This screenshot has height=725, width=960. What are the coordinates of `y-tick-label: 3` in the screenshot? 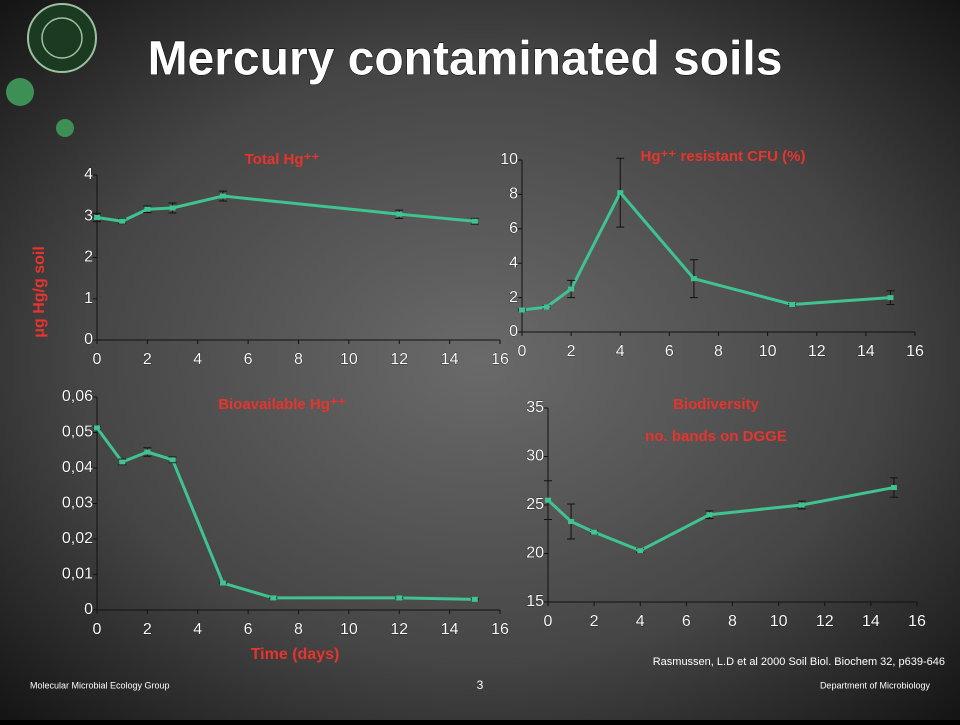 It's located at (88, 215).